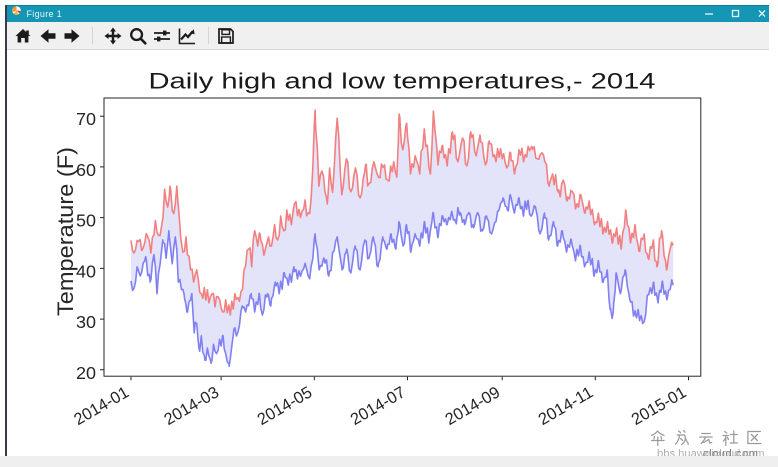 The height and width of the screenshot is (467, 778). What do you see at coordinates (86, 373) in the screenshot?
I see `svg-text: 20` at bounding box center [86, 373].